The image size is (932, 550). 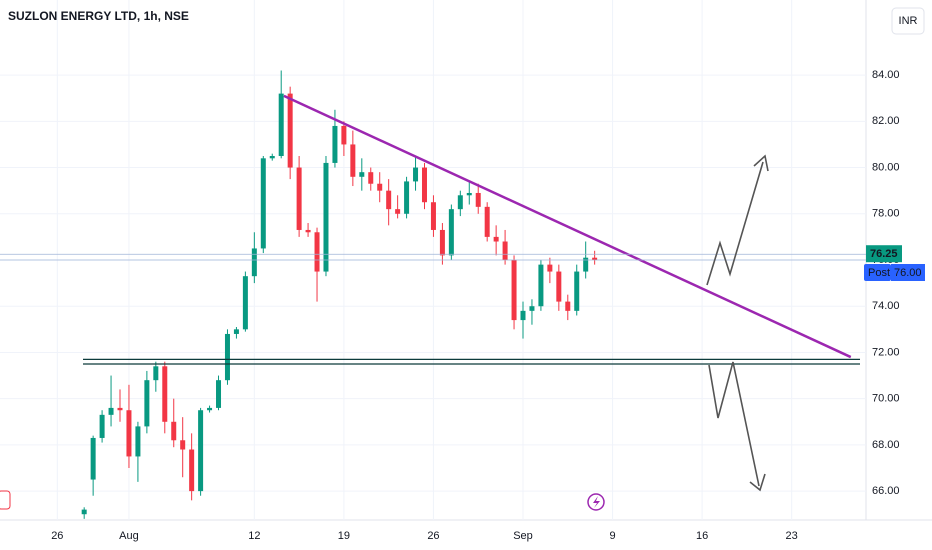 I want to click on post-name-tag, so click(x=877, y=272).